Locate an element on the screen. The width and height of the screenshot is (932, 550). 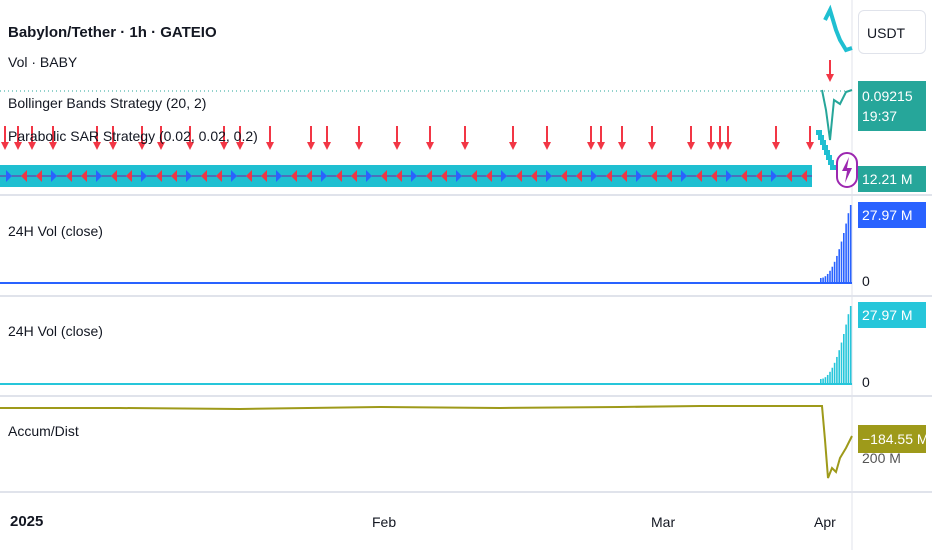
accum-dist-line is located at coordinates (426, 442).